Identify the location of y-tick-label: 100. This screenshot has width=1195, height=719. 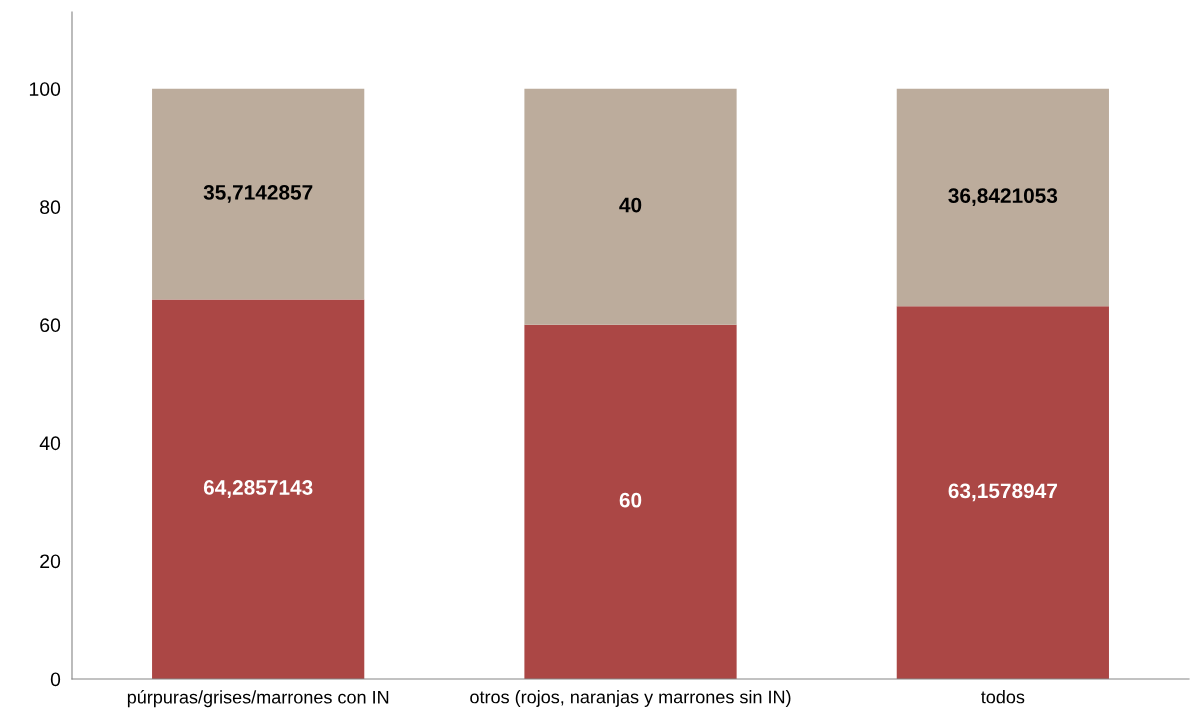
(45, 89).